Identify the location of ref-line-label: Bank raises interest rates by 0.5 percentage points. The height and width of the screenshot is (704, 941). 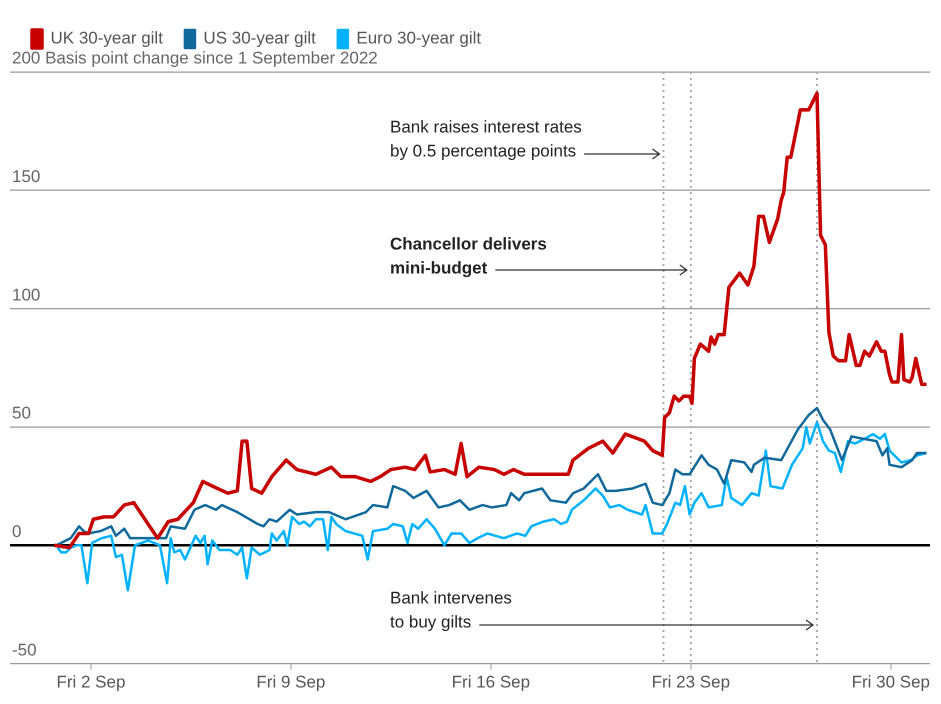
(486, 139).